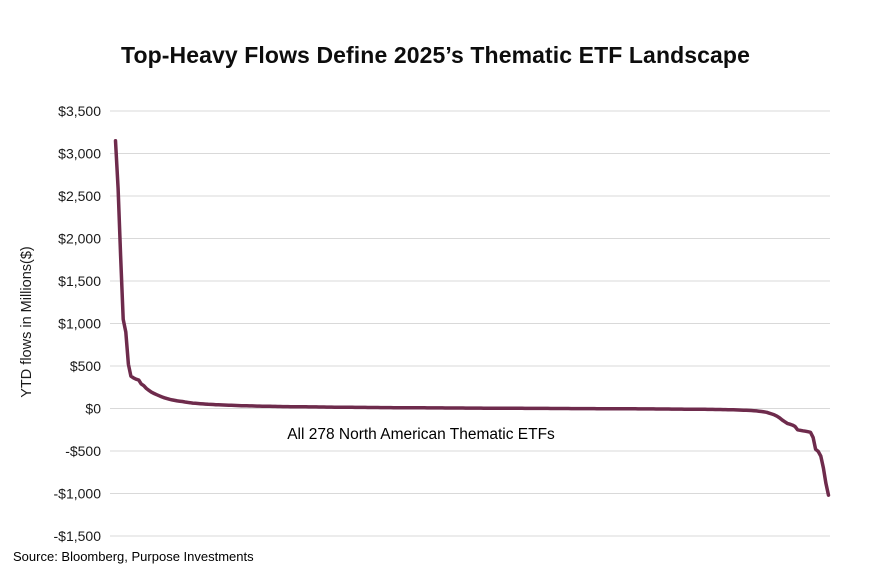 The image size is (871, 576). Describe the element at coordinates (79, 196) in the screenshot. I see `y-tick-label: $2,500` at that location.